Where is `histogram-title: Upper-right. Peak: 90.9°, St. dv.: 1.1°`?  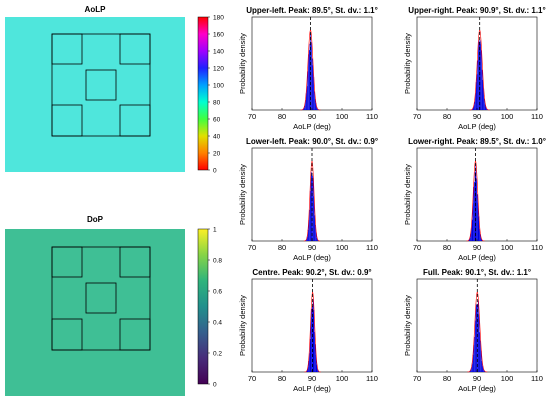
histogram-title: Upper-right. Peak: 90.9°, St. dv.: 1.1° is located at coordinates (476, 10).